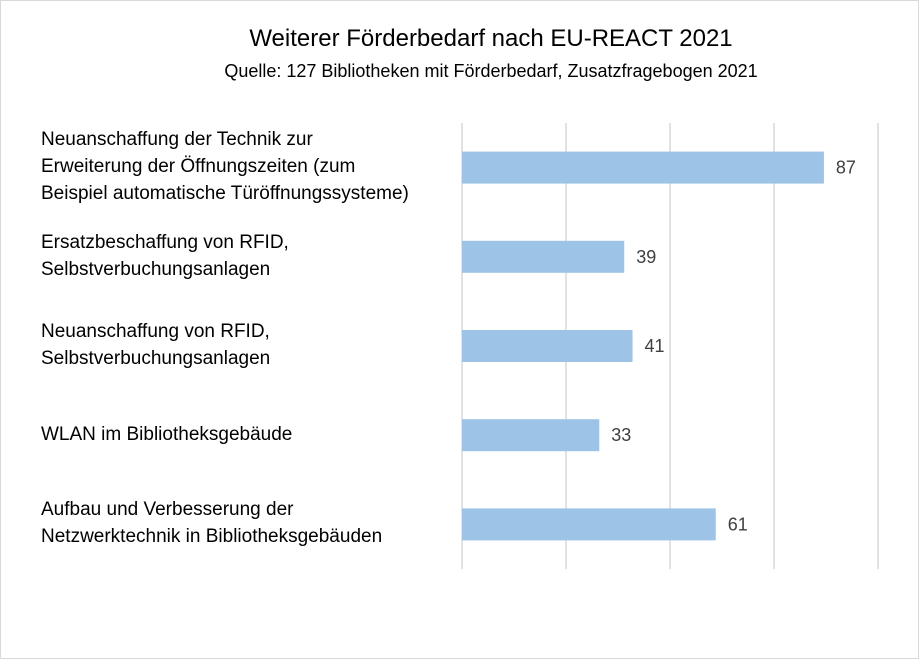 The height and width of the screenshot is (660, 919). I want to click on data-label: 87, so click(846, 168).